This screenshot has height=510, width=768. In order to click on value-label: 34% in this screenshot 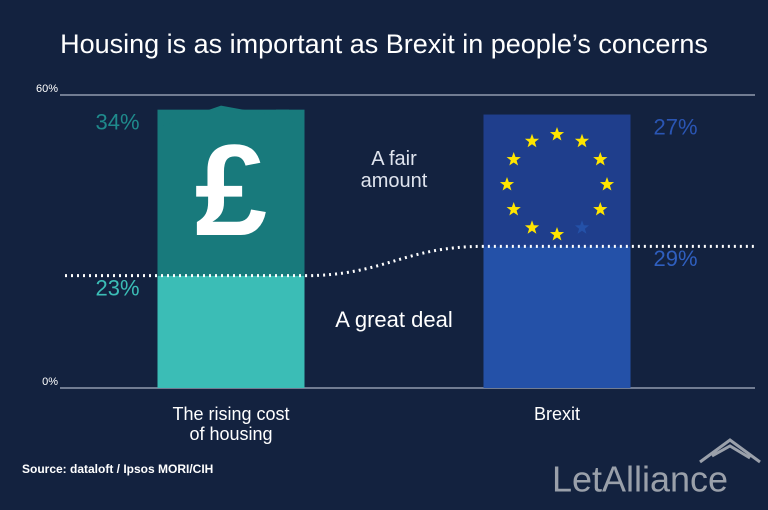, I will do `click(117, 121)`.